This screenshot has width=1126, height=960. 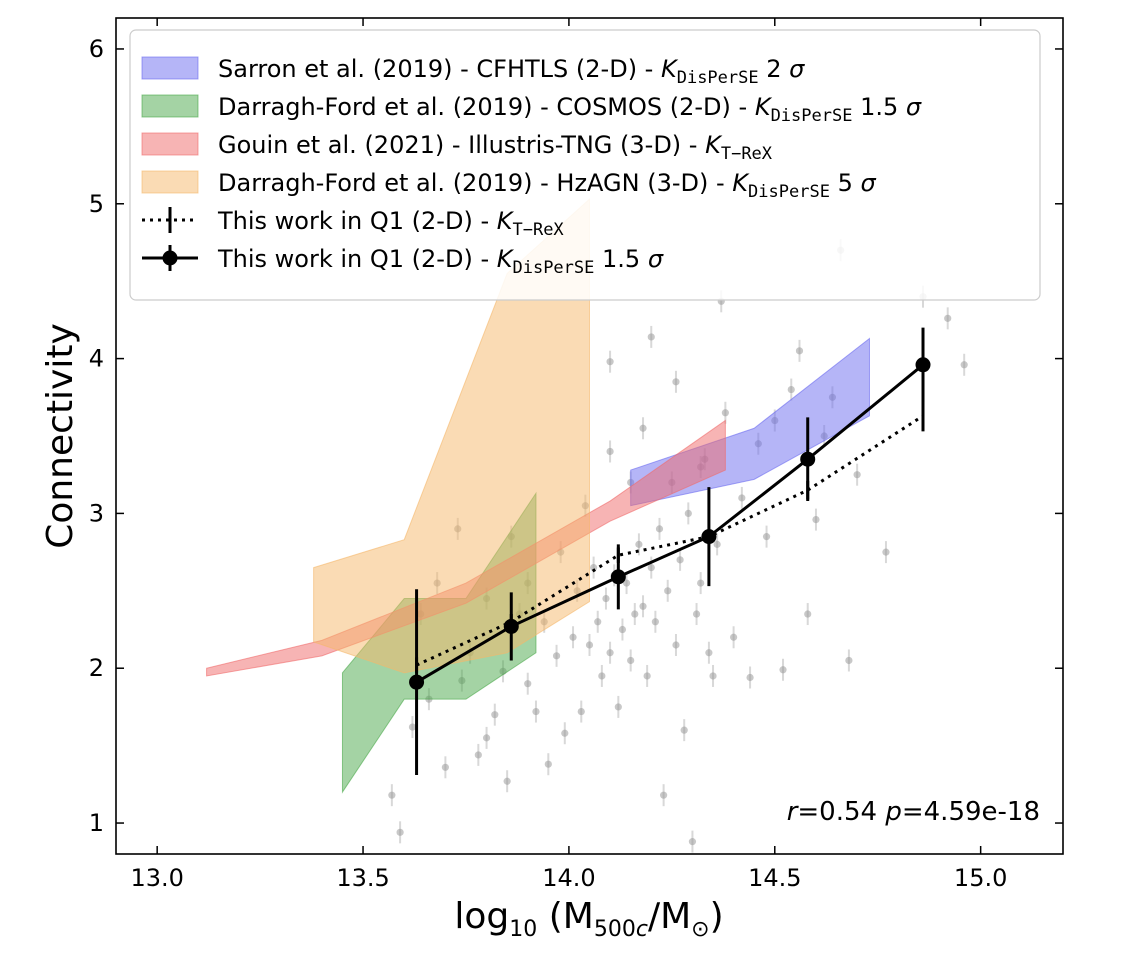 What do you see at coordinates (538, 230) in the screenshot?
I see `legend-k-sub-4: T−ReX` at bounding box center [538, 230].